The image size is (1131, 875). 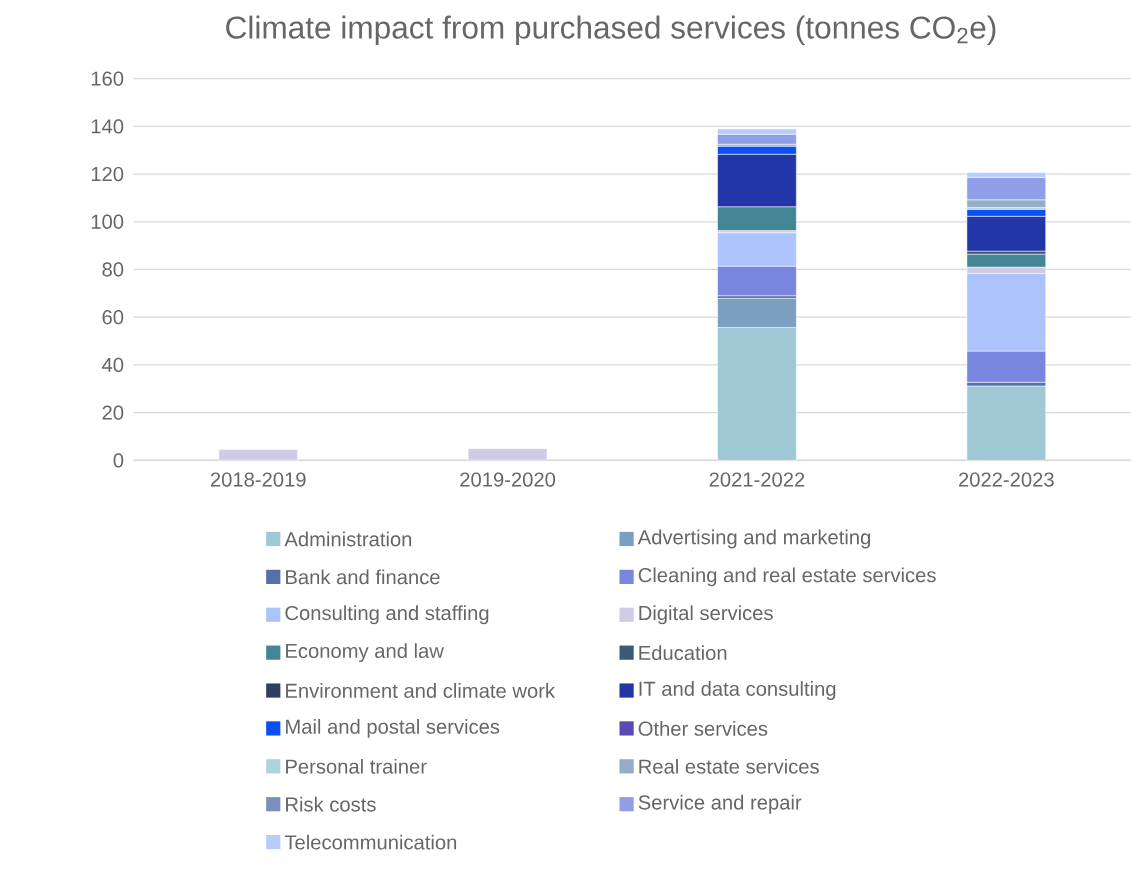 I want to click on legend-label: Cleaning and real estate services, so click(x=787, y=577).